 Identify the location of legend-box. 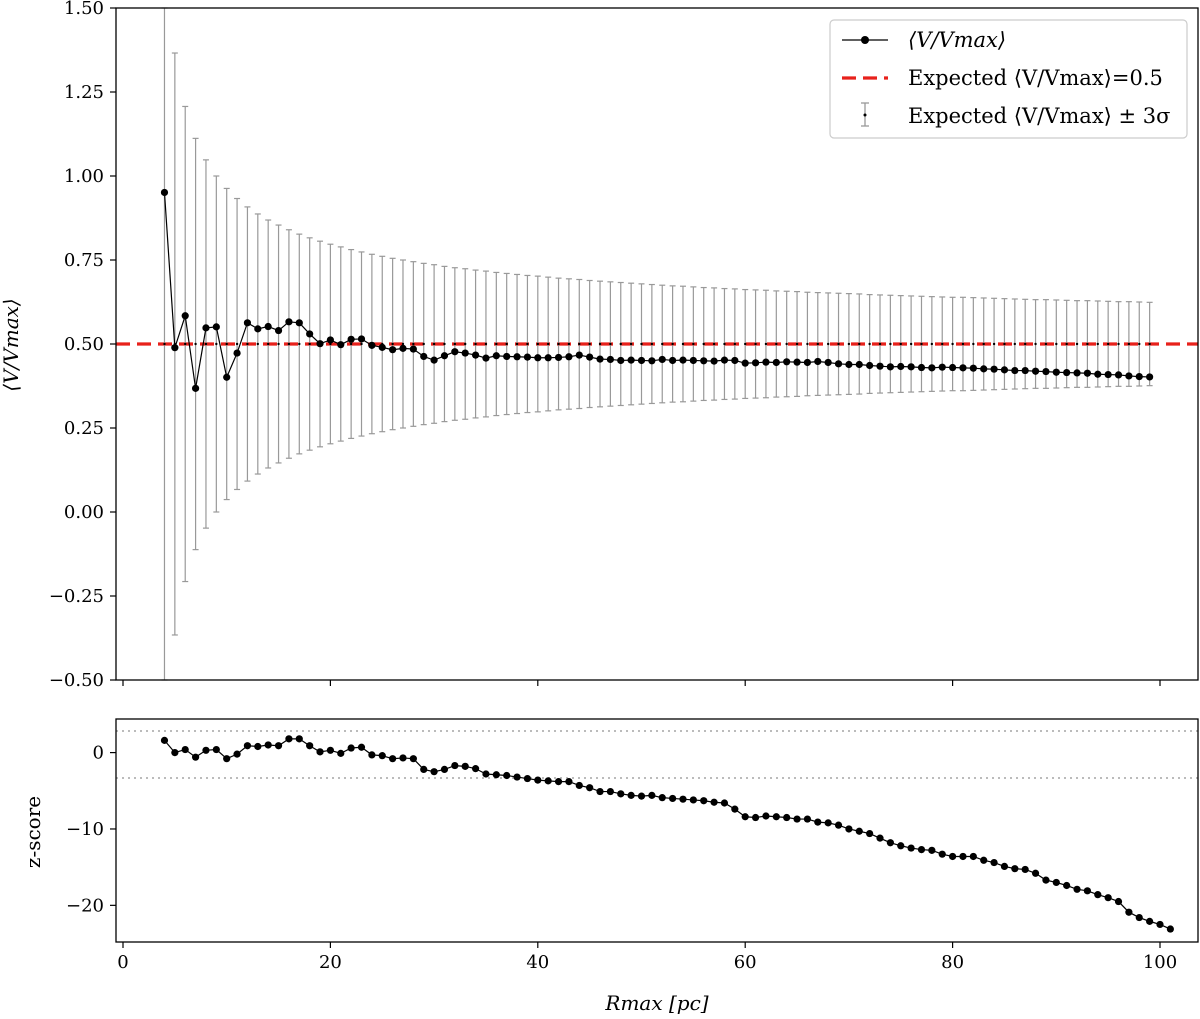
(1008, 79).